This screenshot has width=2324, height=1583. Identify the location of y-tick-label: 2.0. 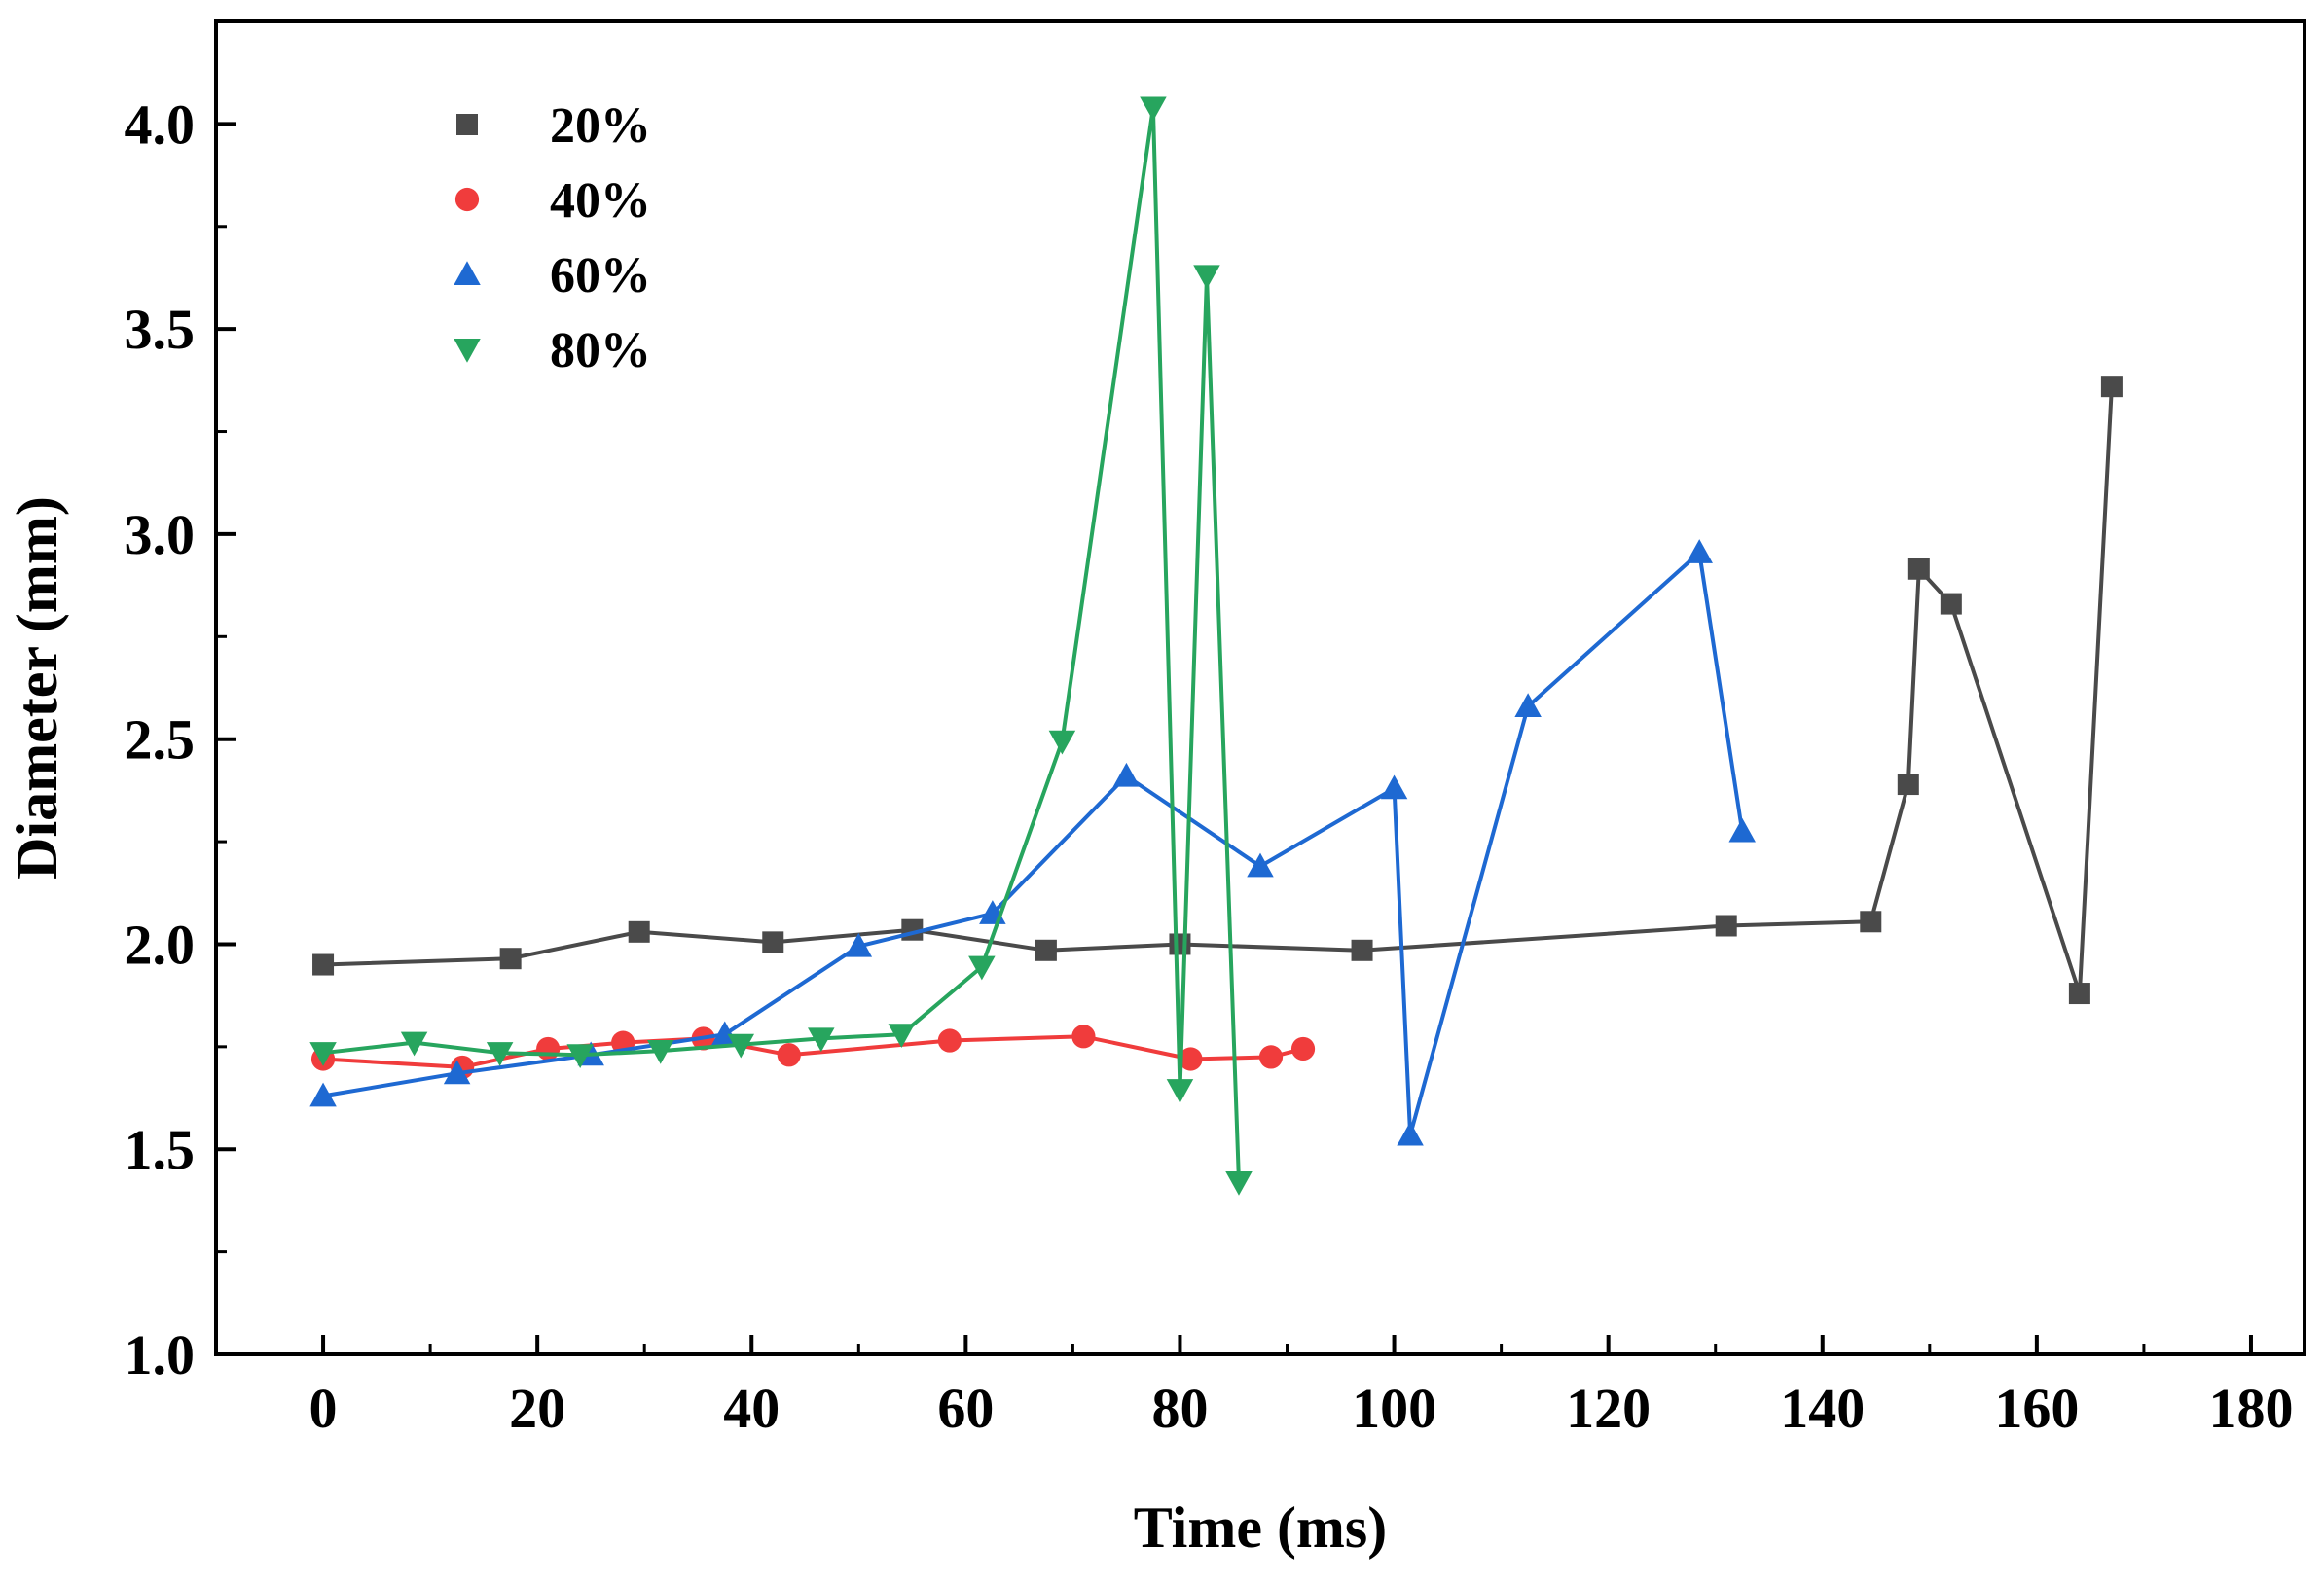
(160, 945).